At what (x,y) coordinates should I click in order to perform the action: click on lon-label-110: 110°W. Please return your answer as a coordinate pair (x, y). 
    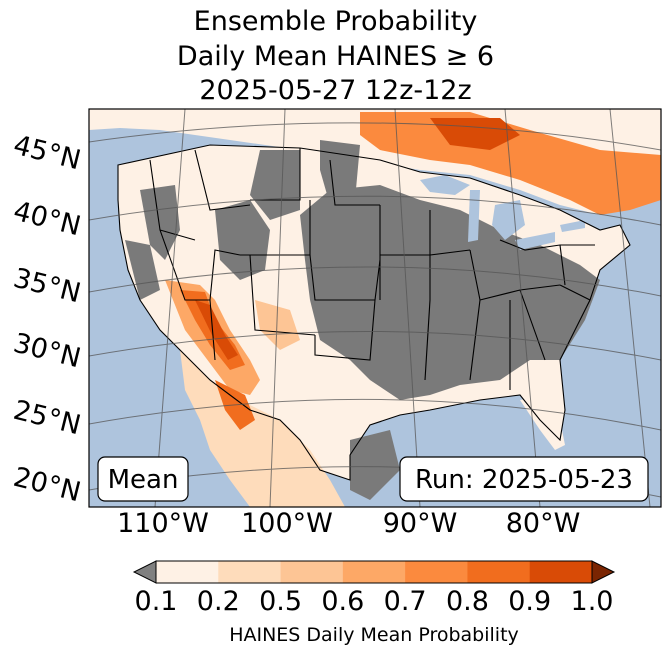
    Looking at the image, I should click on (163, 523).